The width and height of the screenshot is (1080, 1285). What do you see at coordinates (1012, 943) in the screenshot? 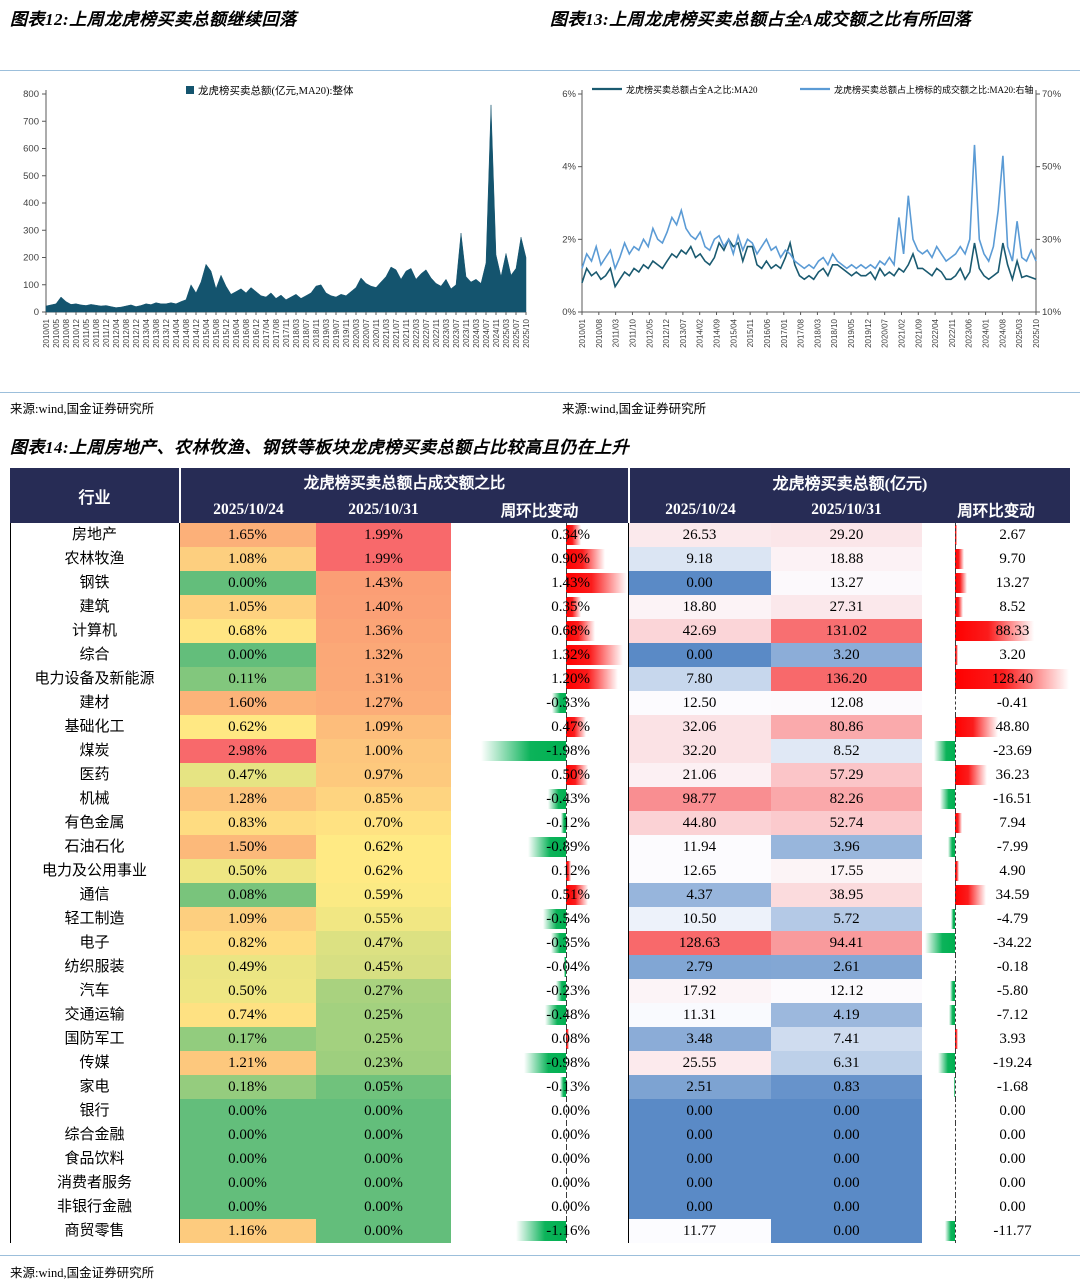
I see `amount-change-value: -34.22` at bounding box center [1012, 943].